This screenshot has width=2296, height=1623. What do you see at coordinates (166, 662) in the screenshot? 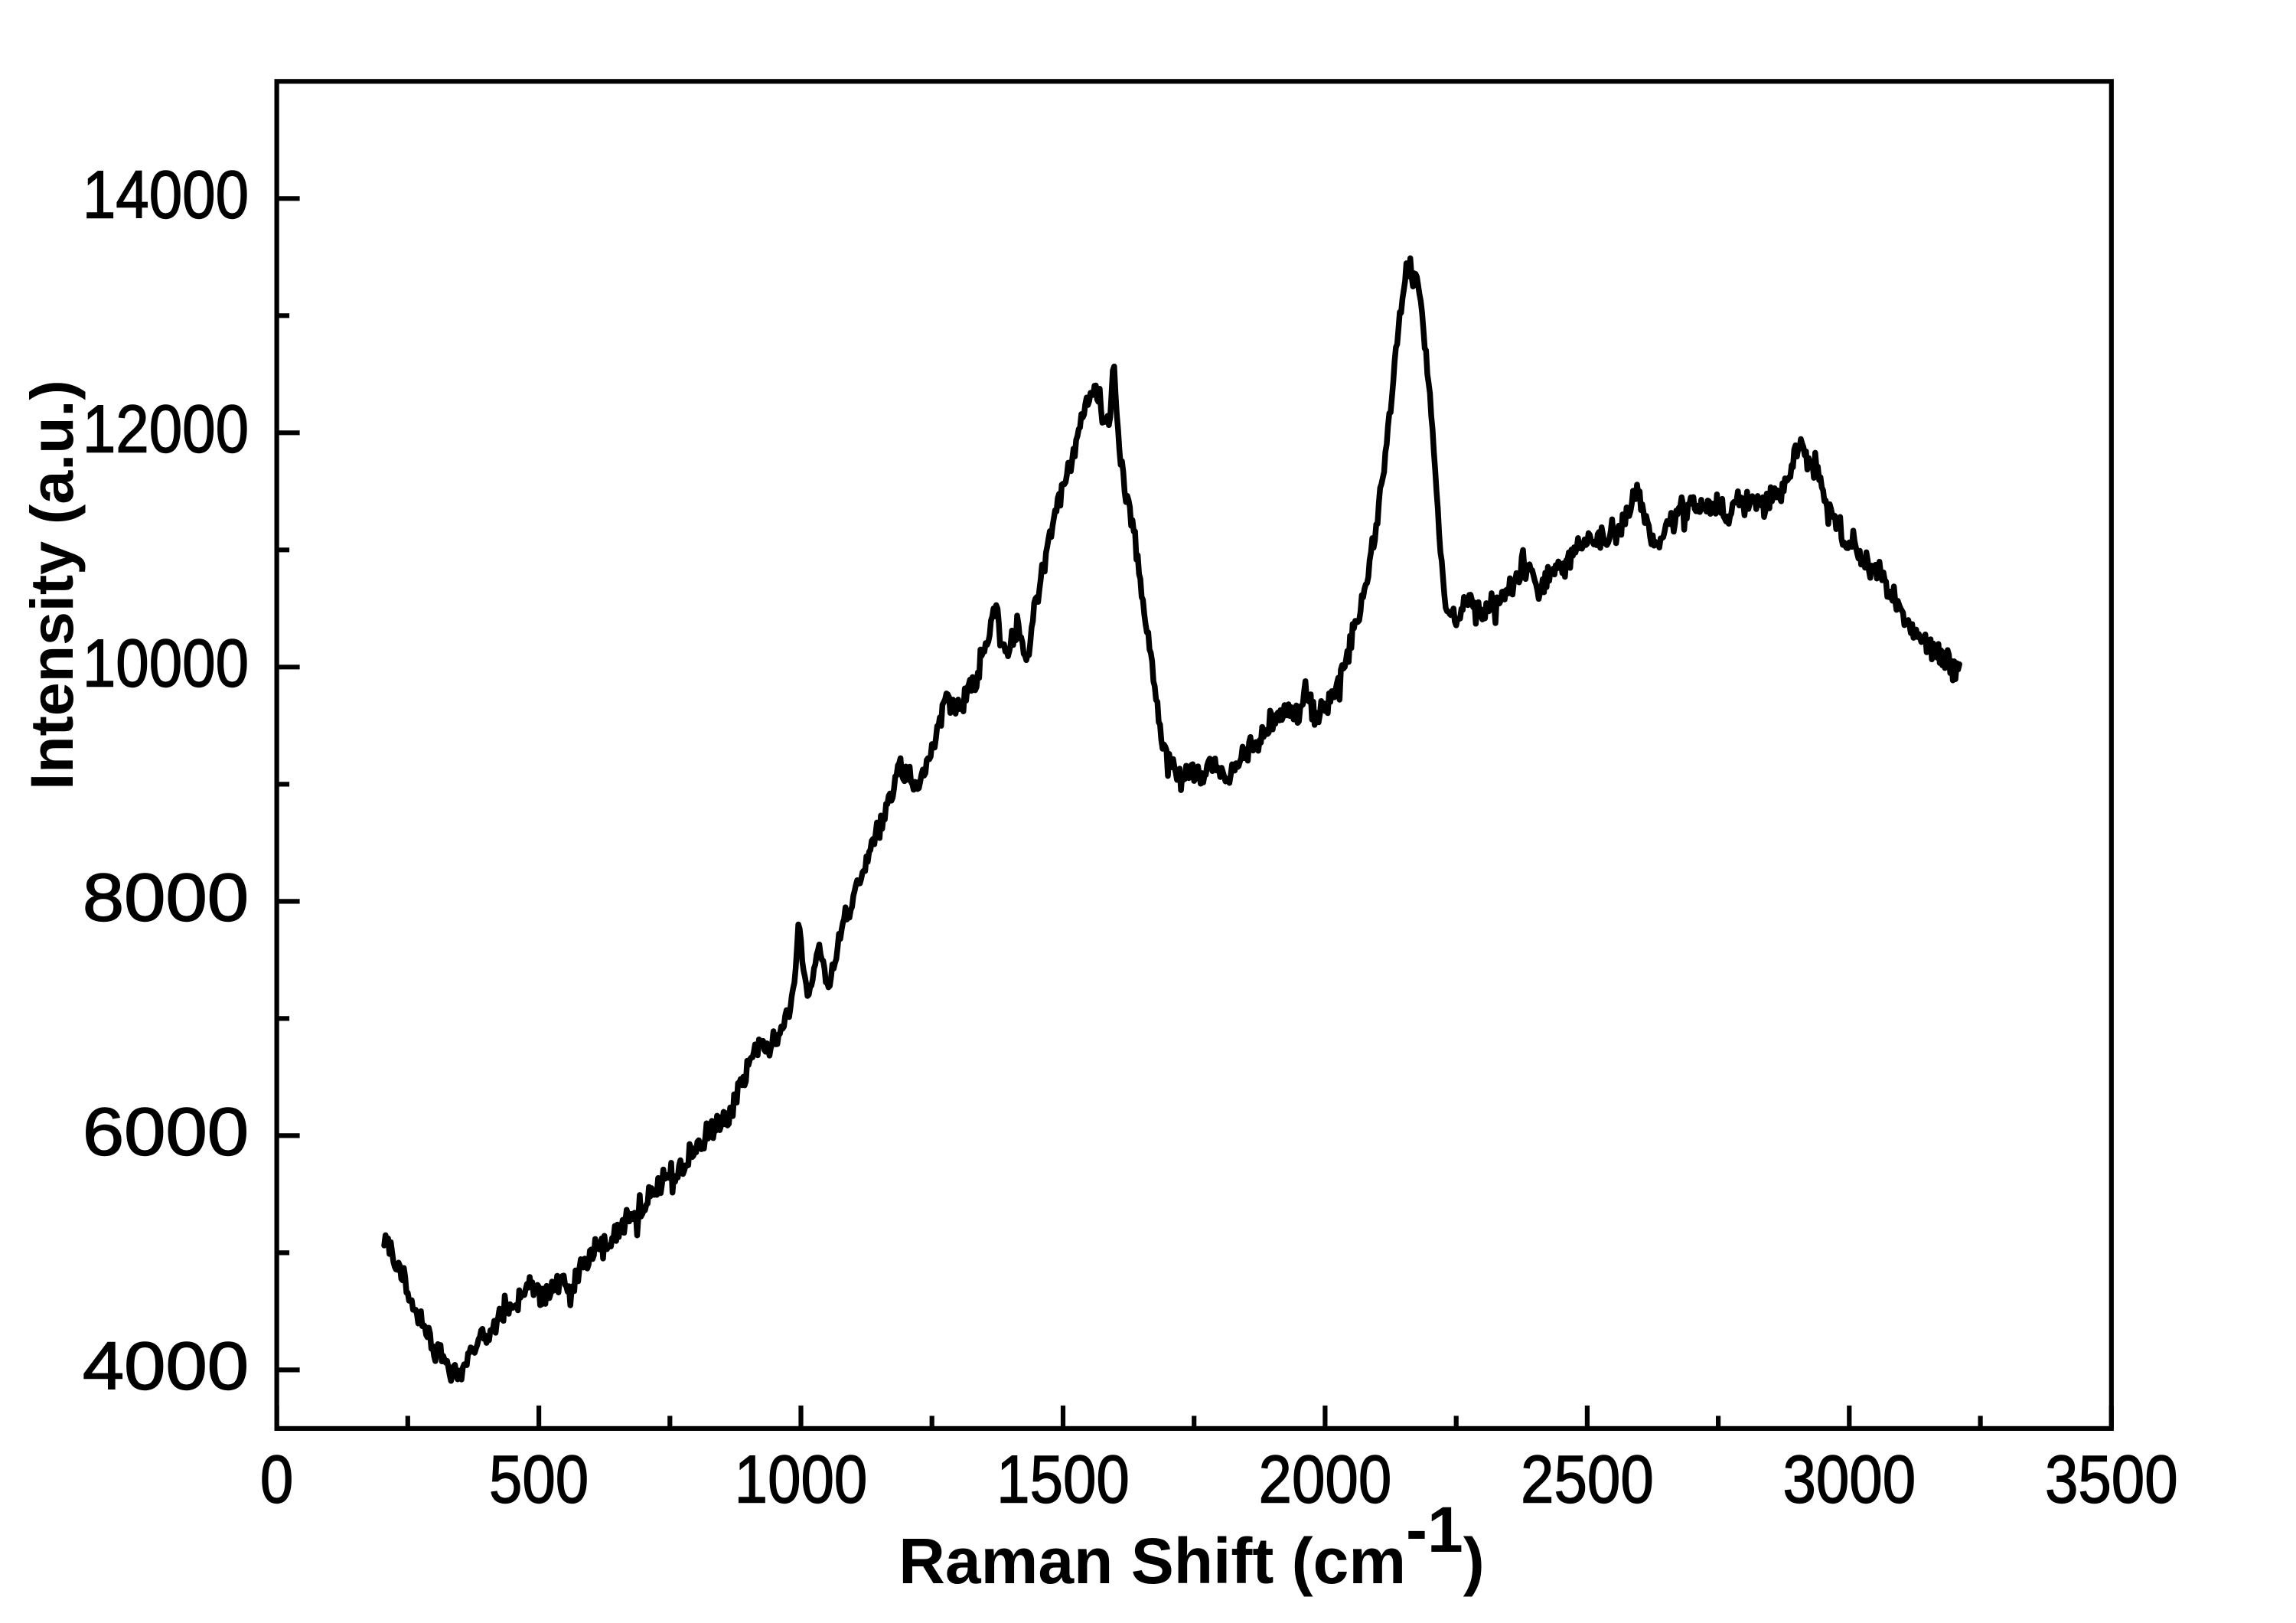
I see `svg-text: 10000` at bounding box center [166, 662].